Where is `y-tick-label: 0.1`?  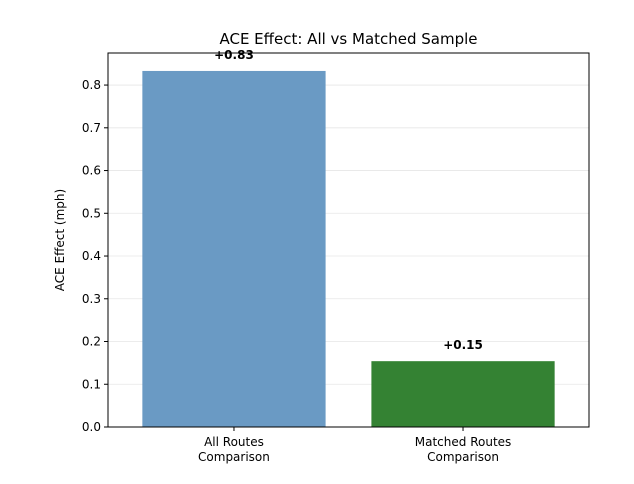 y-tick-label: 0.1 is located at coordinates (91, 384).